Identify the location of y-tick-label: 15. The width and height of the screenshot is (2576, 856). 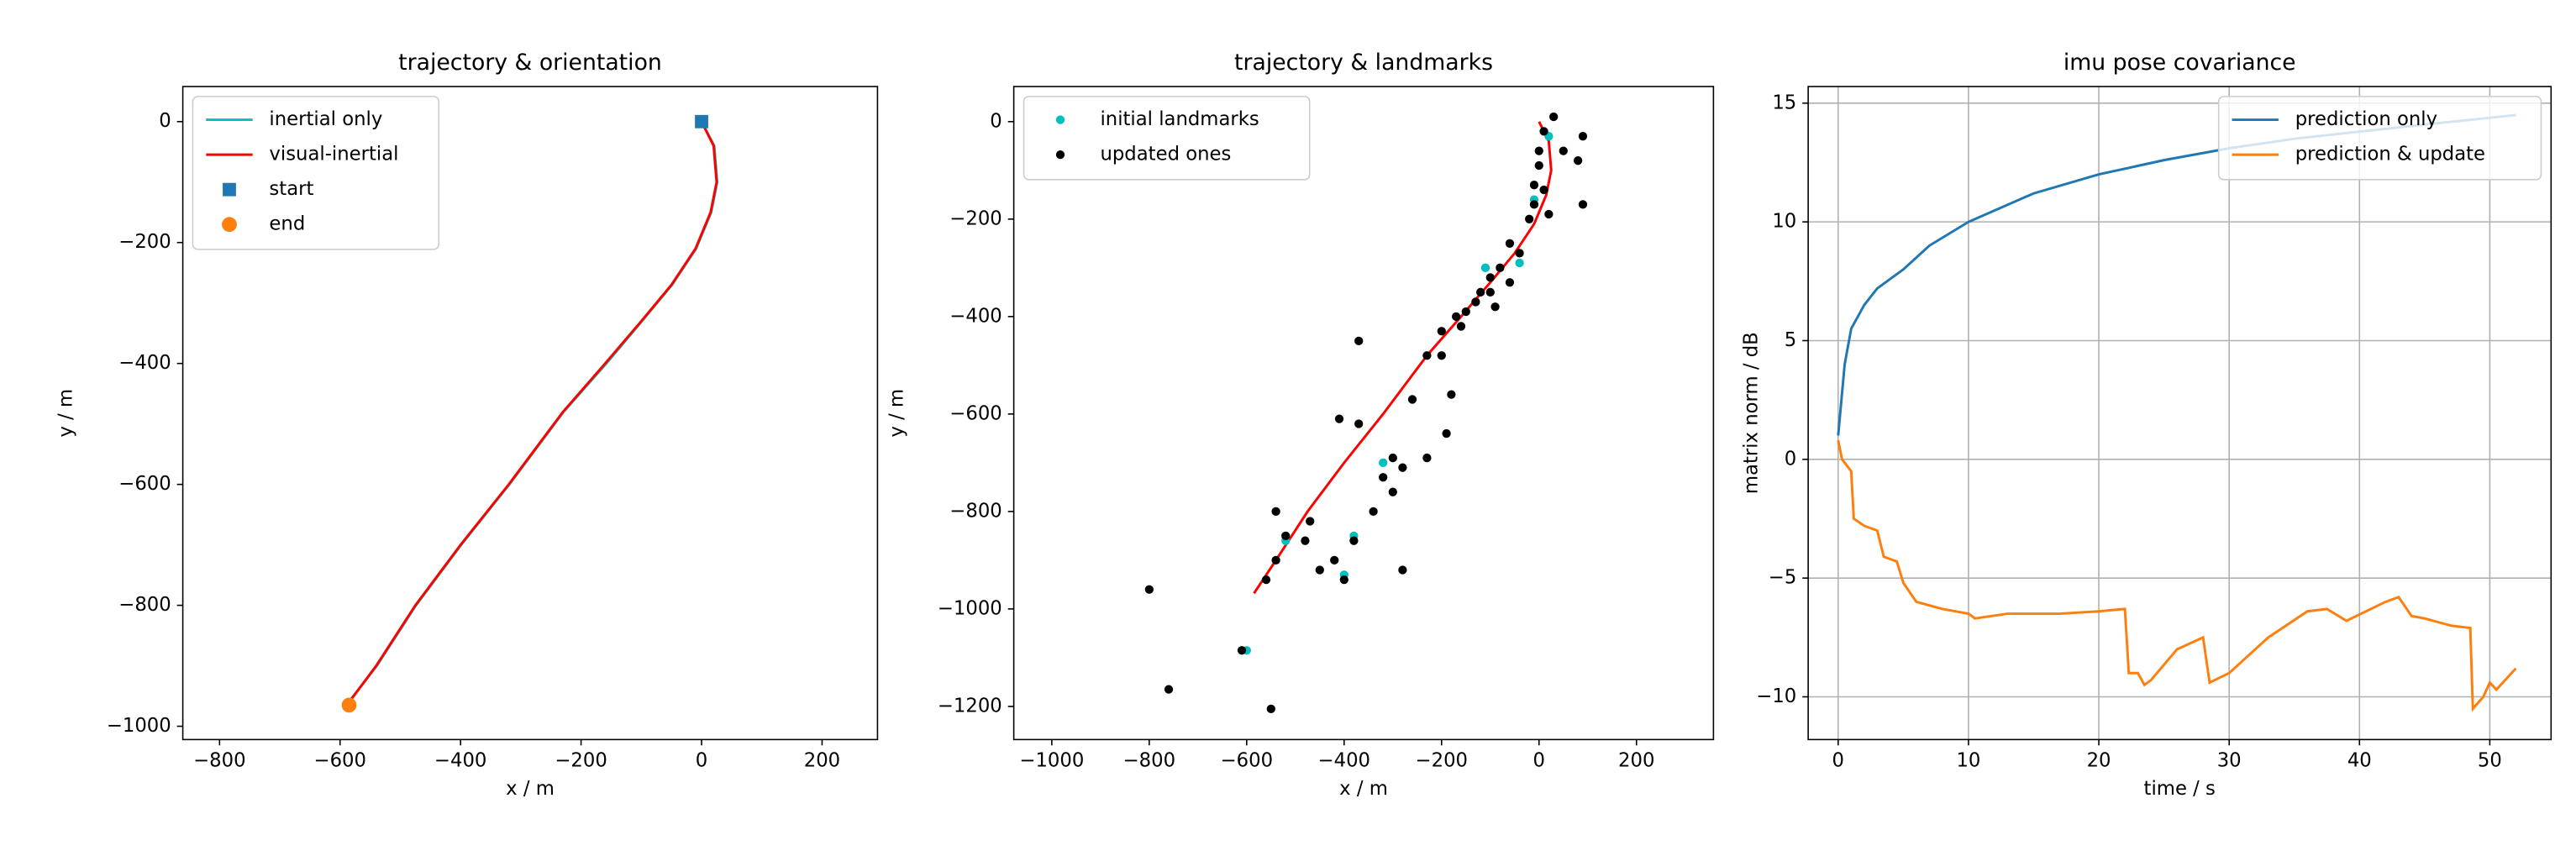
(1784, 102).